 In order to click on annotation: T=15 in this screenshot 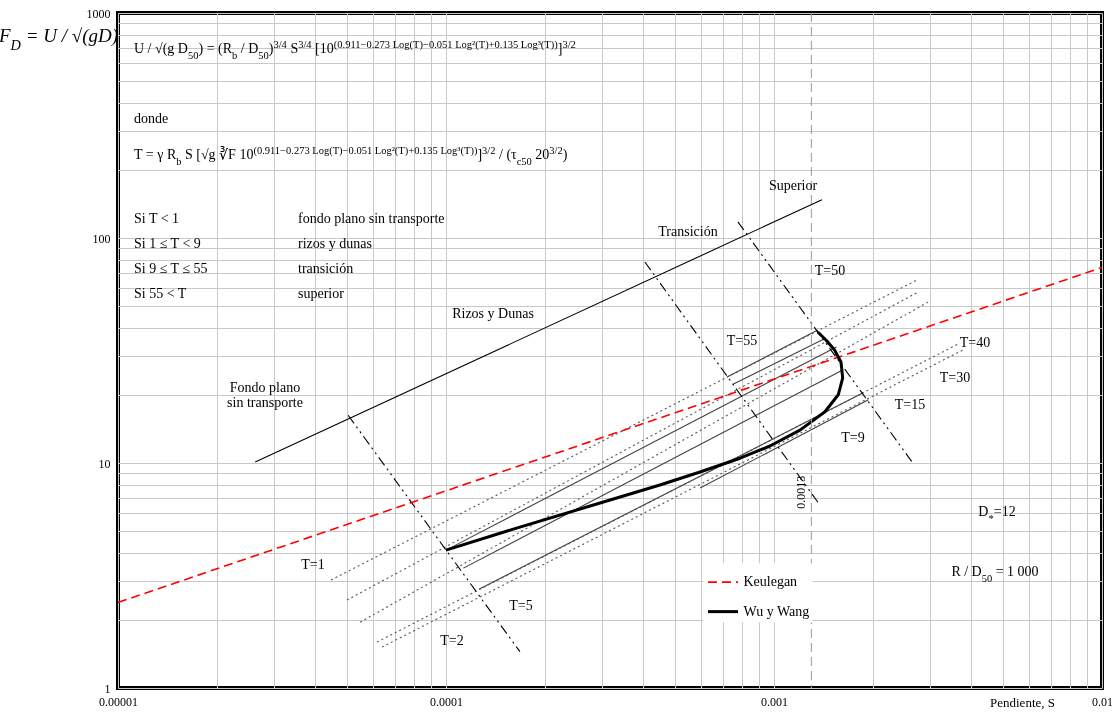, I will do `click(910, 404)`.